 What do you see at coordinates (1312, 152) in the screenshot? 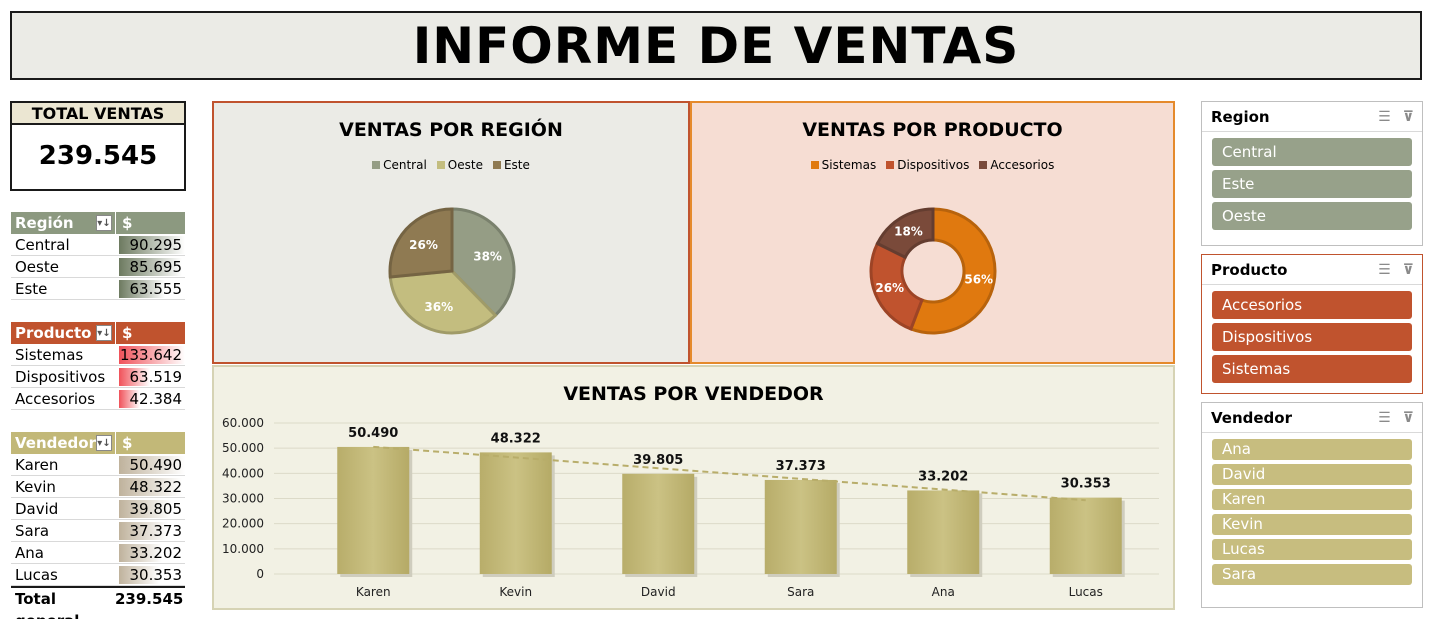
I see `slicer-item-central: Central` at bounding box center [1312, 152].